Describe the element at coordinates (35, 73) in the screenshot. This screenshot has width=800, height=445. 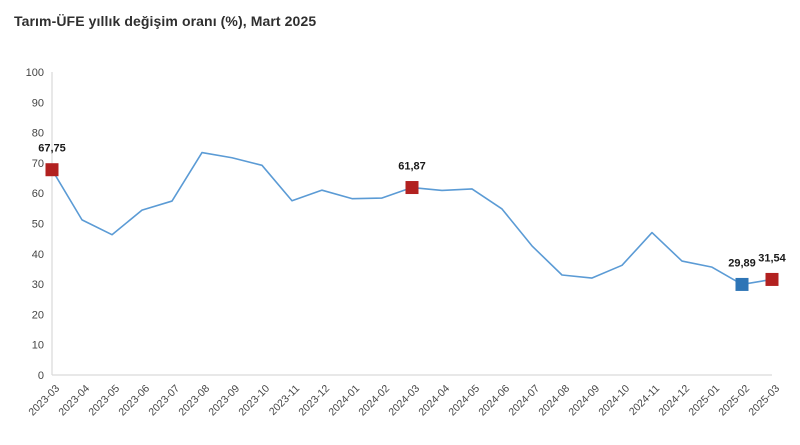
I see `y-axis-tick-label: 100` at that location.